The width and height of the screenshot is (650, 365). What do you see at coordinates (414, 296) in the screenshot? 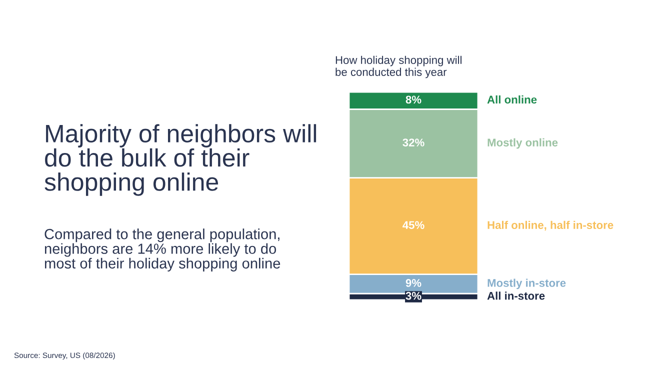
I see `data-label: 3%` at bounding box center [414, 296].